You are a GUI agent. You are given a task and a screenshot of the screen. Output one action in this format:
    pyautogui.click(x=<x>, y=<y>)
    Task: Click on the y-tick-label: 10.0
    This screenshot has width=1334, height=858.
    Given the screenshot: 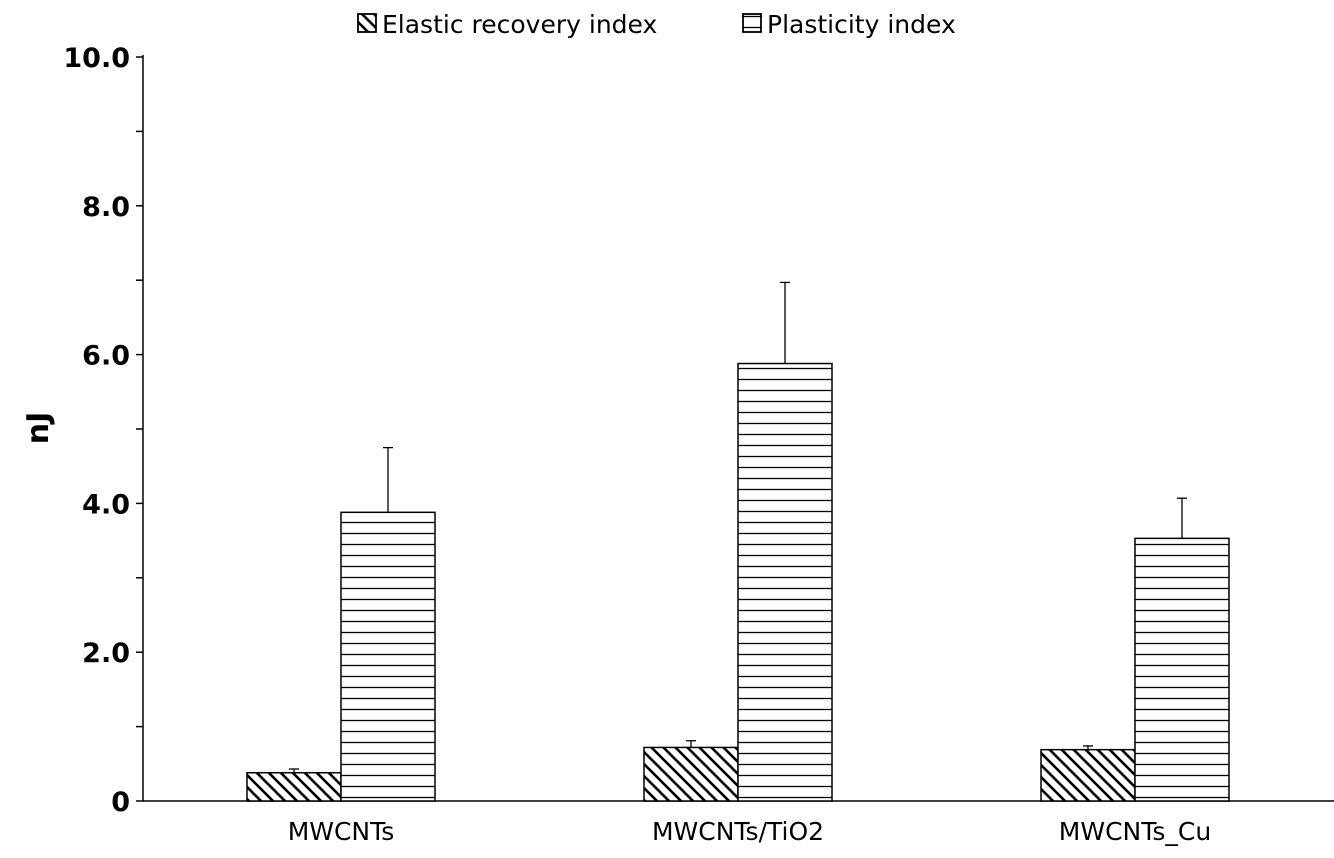 What is the action you would take?
    pyautogui.click(x=96, y=58)
    